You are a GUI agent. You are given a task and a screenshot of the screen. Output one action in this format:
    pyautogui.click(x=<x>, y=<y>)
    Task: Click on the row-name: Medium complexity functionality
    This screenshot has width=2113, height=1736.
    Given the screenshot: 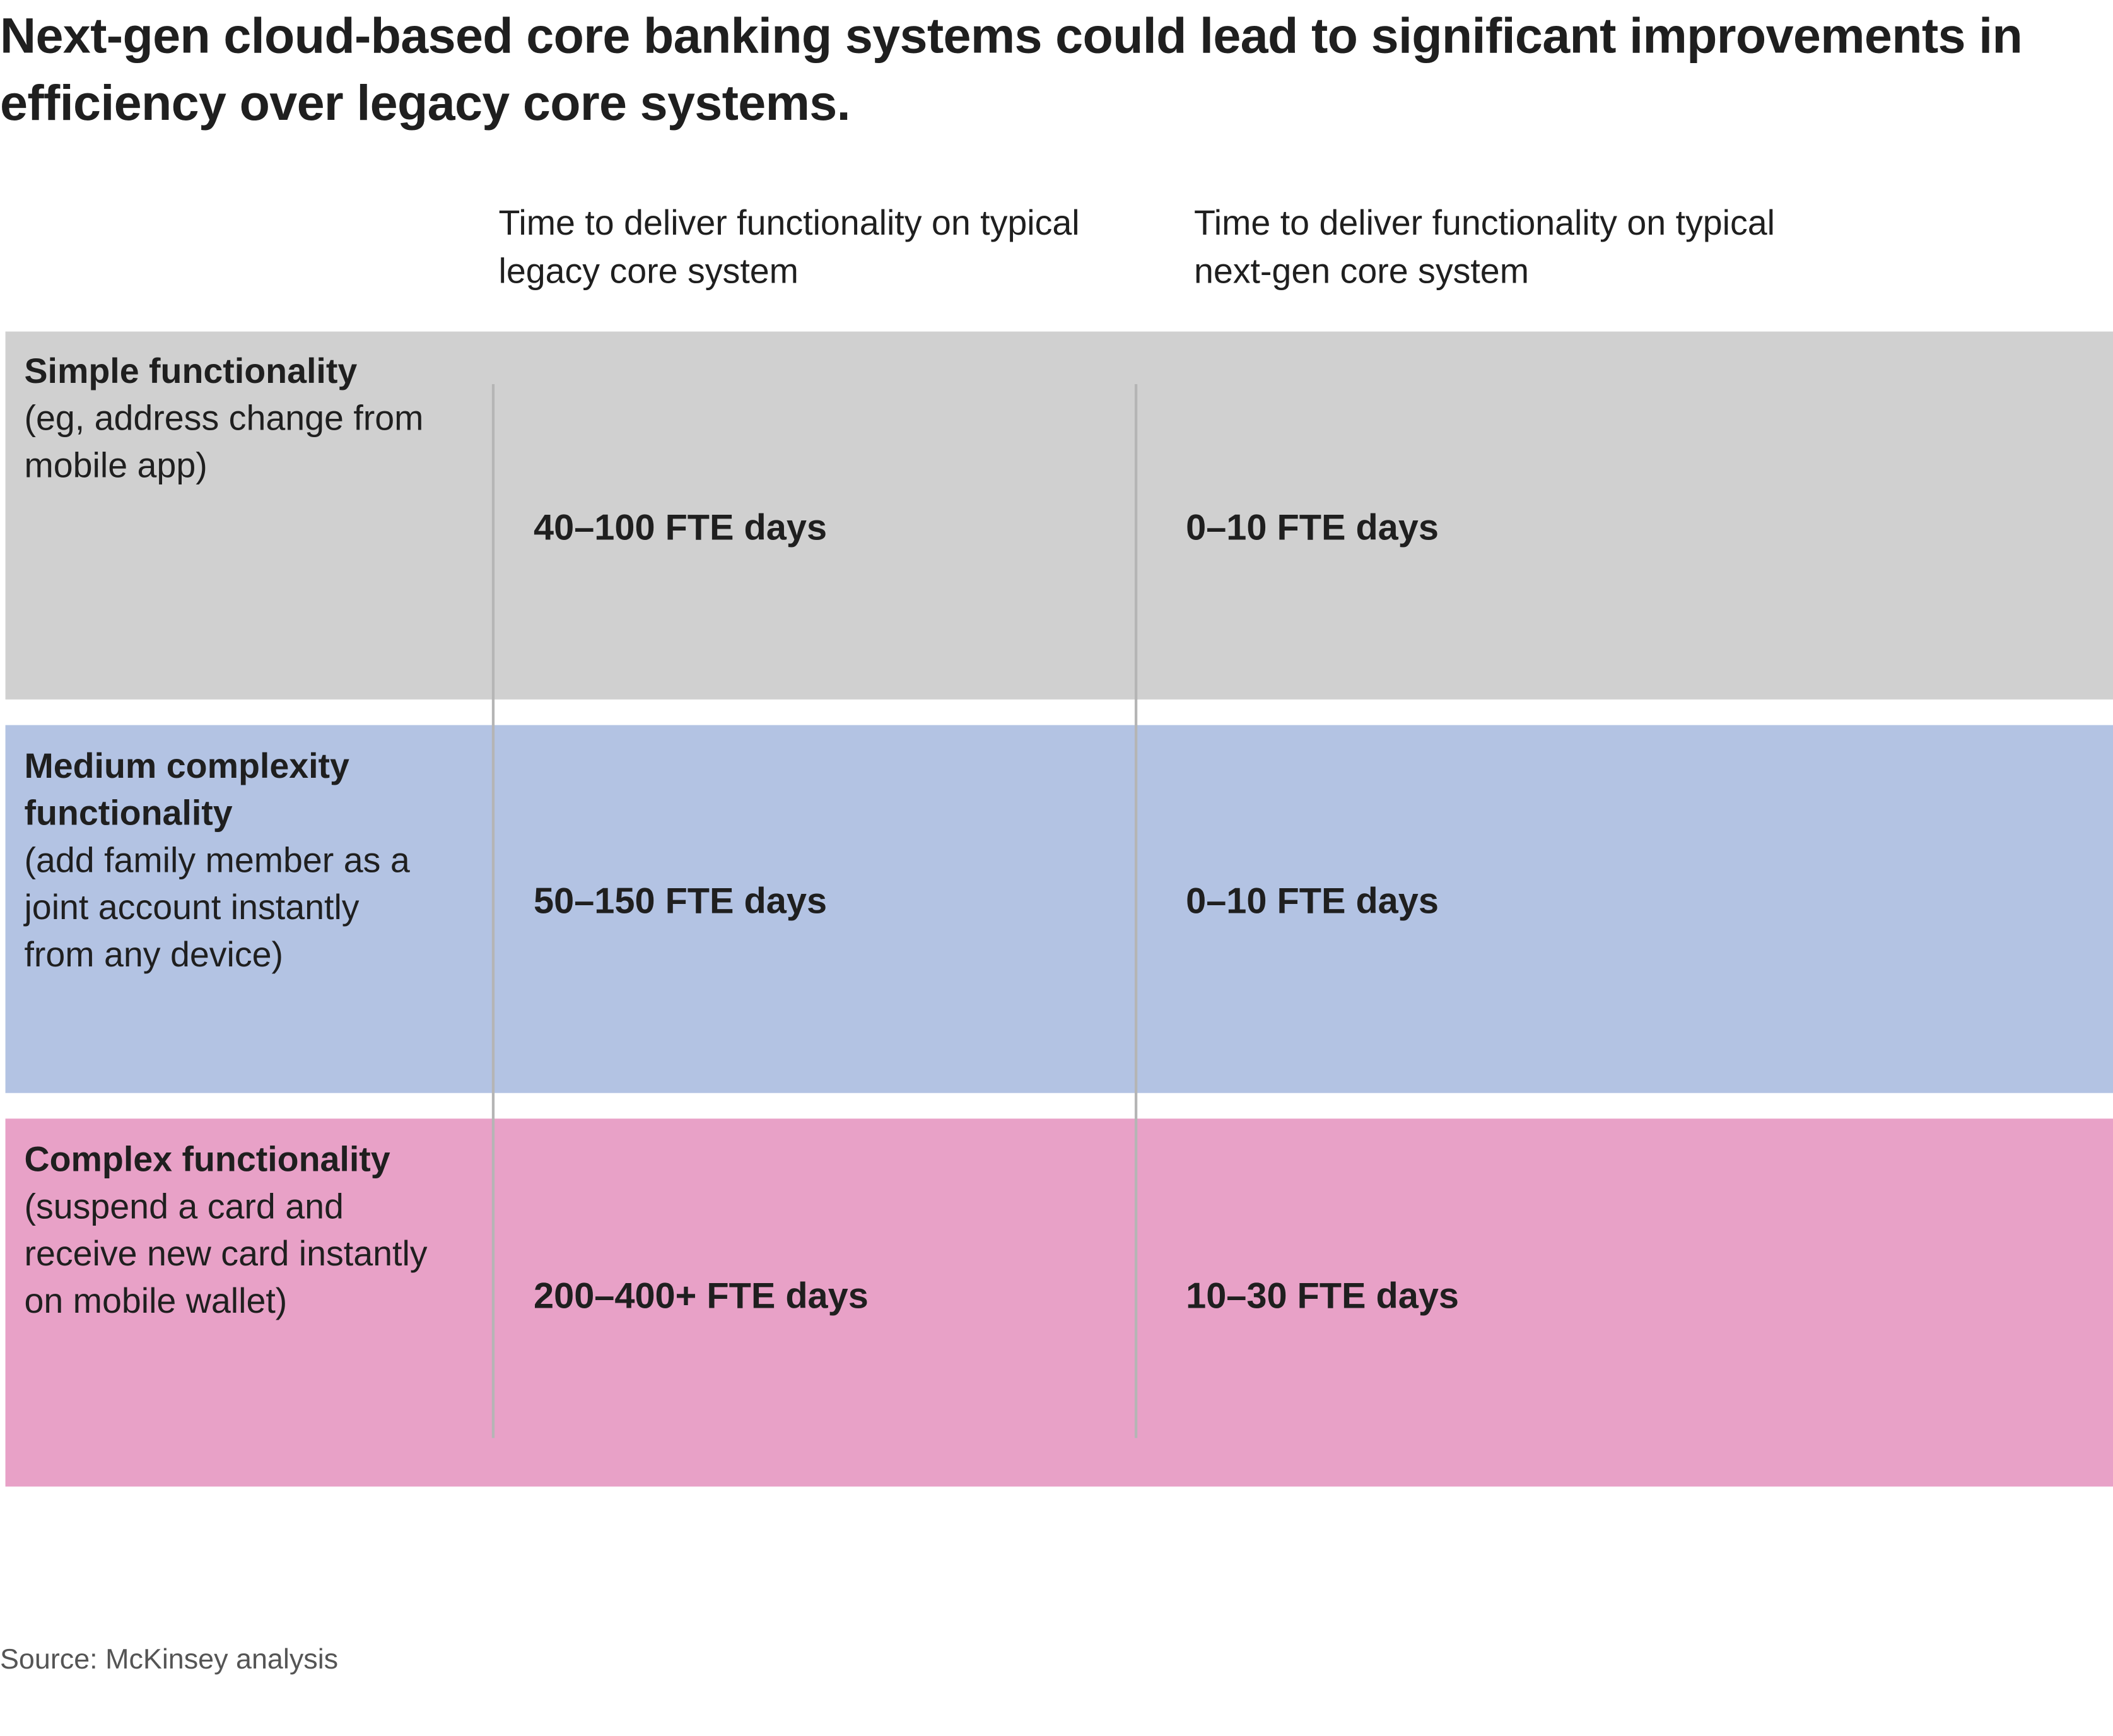 What is the action you would take?
    pyautogui.click(x=187, y=789)
    